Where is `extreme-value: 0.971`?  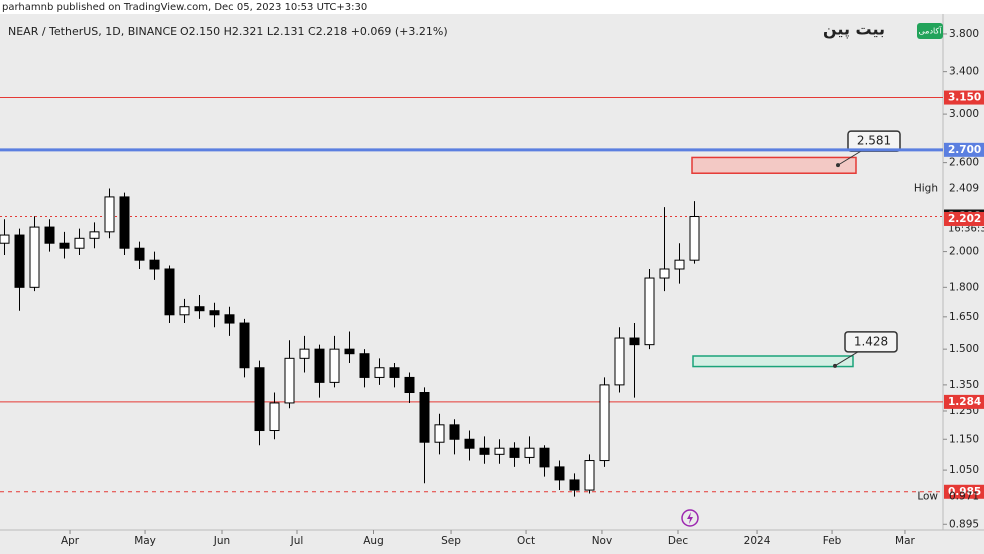 extreme-value: 0.971 is located at coordinates (964, 497).